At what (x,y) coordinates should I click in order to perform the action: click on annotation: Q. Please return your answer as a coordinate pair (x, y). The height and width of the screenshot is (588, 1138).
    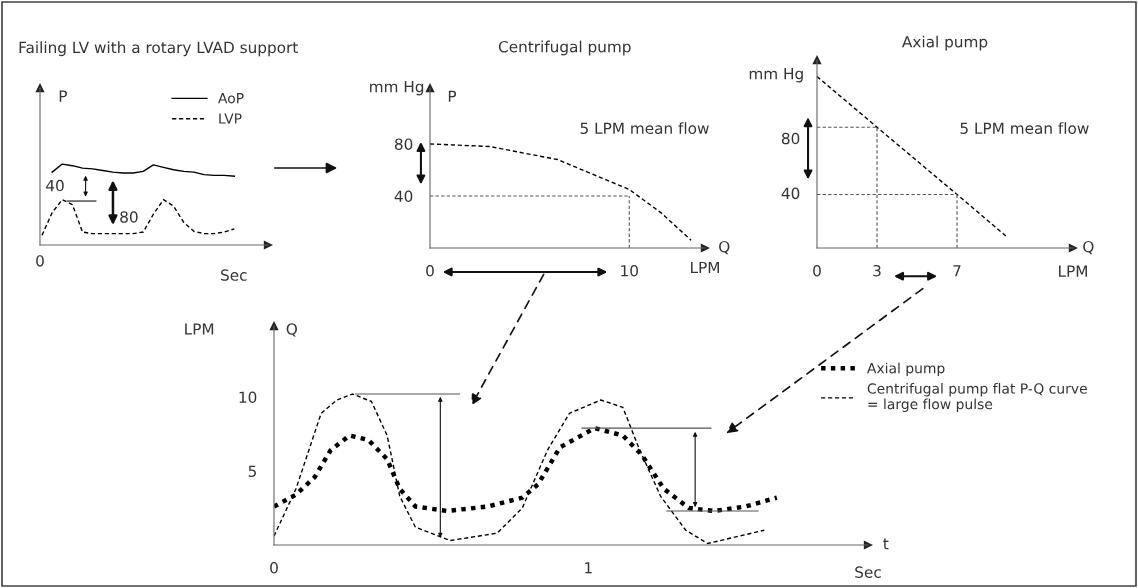
    Looking at the image, I should click on (291, 330).